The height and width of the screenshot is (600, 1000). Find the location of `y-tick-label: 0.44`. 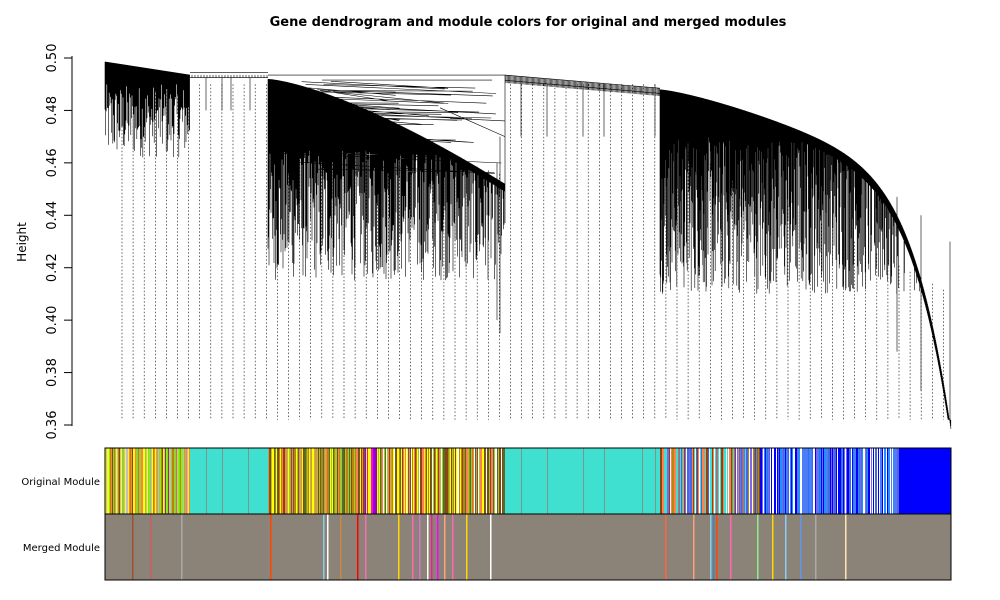

y-tick-label: 0.44 is located at coordinates (52, 215).